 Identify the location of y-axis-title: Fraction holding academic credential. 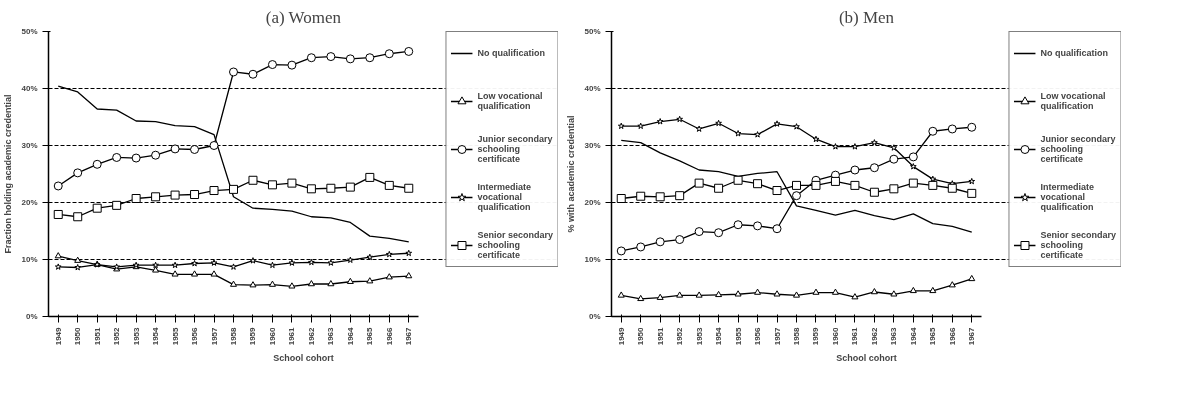
(8, 174).